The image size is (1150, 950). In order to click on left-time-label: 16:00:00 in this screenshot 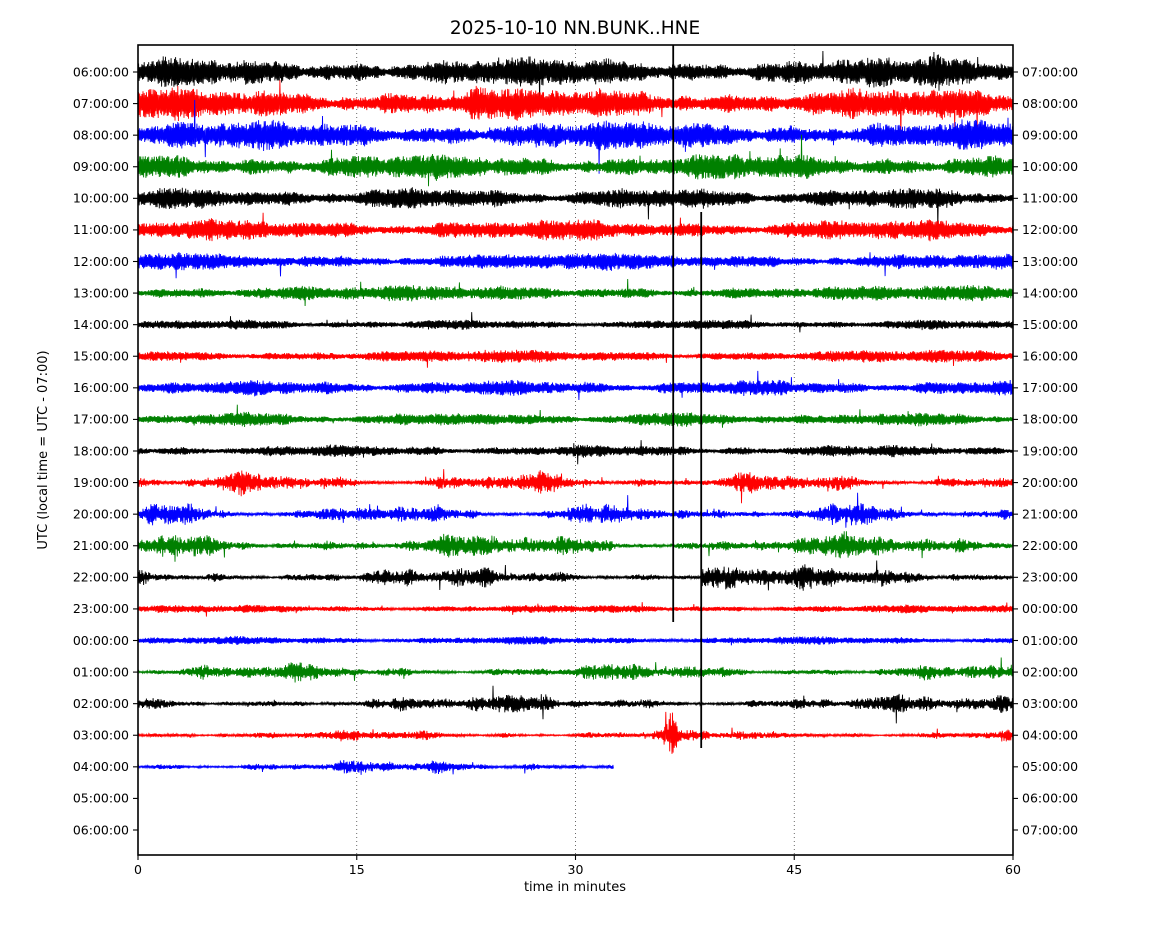, I will do `click(101, 387)`.